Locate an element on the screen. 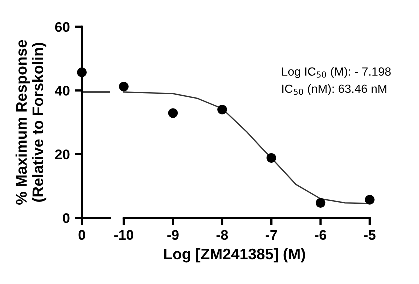  x-tick-label: -6 is located at coordinates (320, 235).